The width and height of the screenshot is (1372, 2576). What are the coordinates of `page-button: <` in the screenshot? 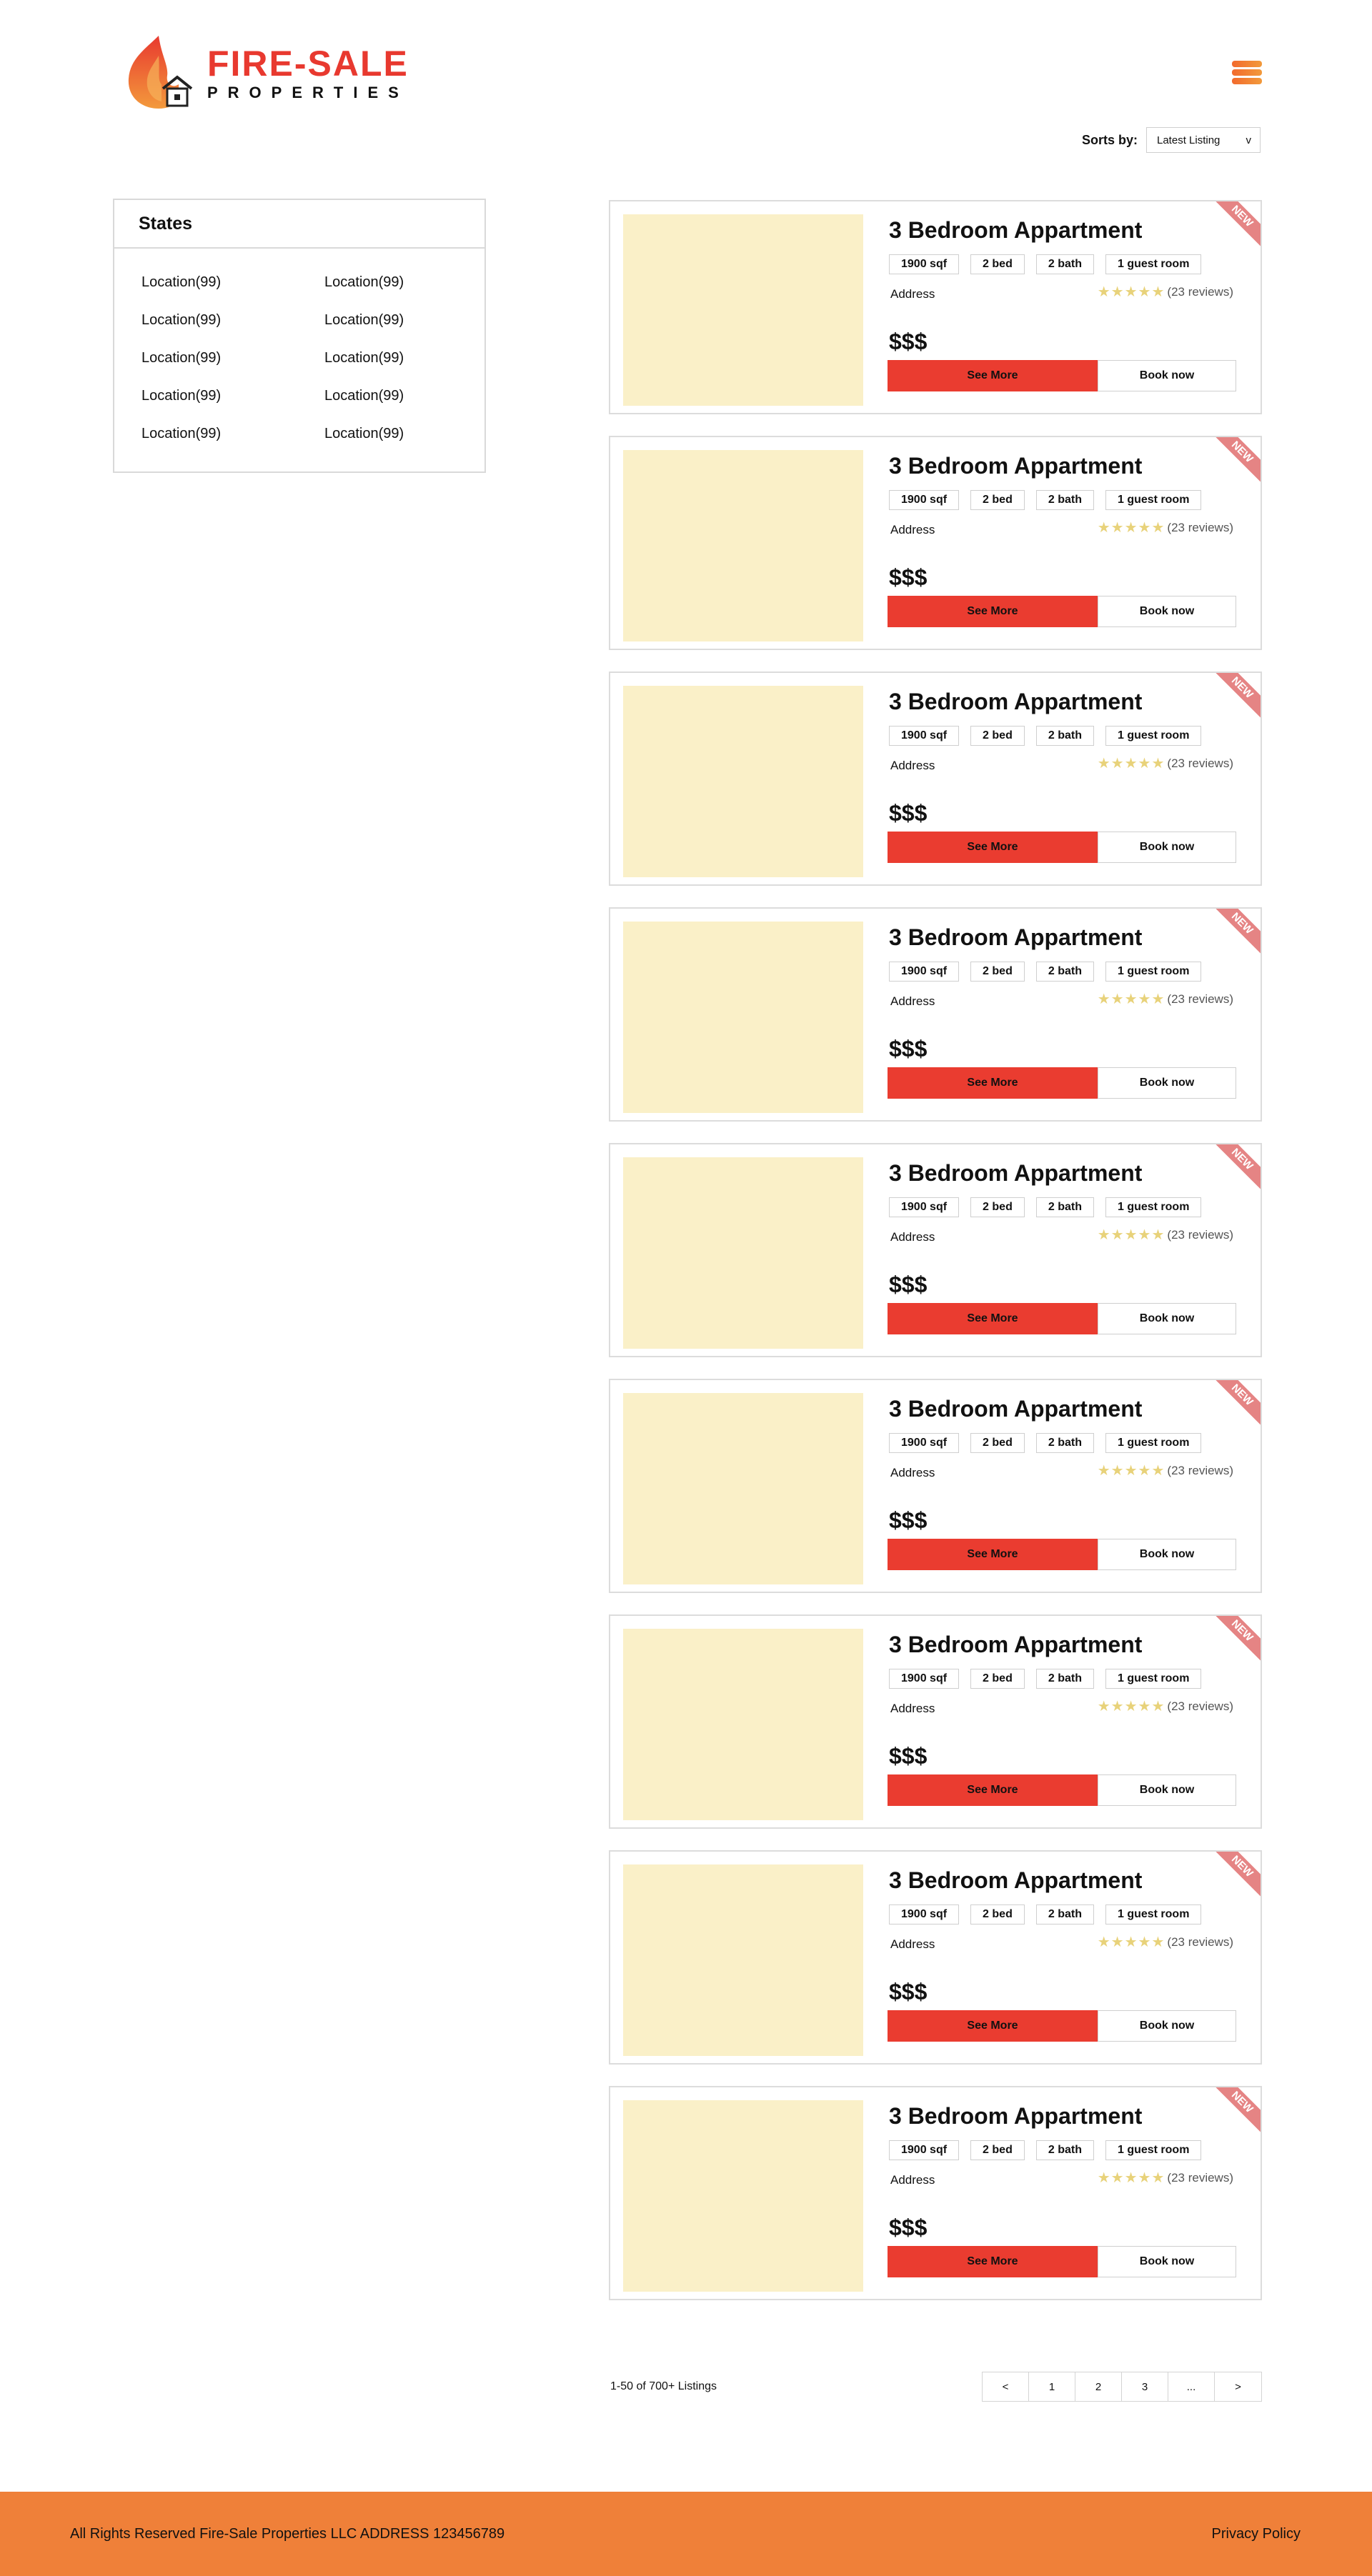 It's located at (1006, 2386).